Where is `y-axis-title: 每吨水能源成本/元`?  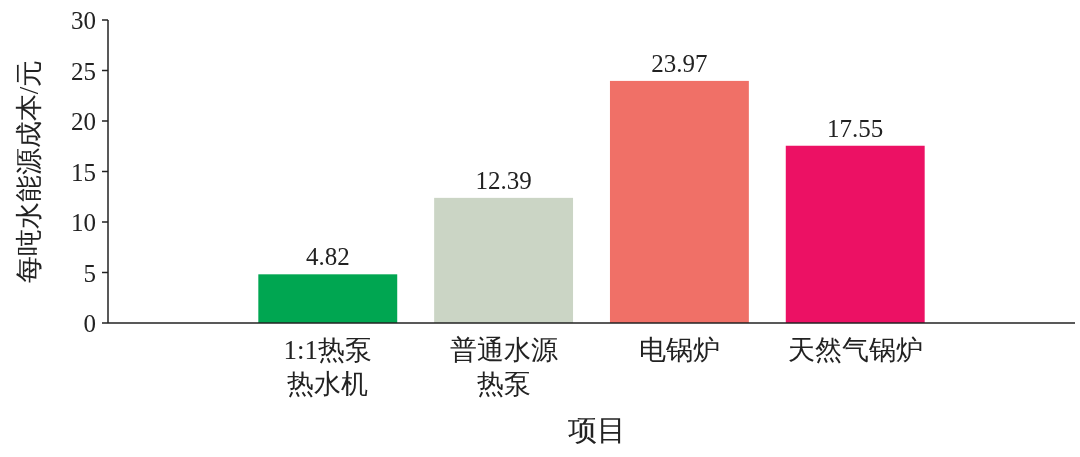 y-axis-title: 每吨水能源成本/元 is located at coordinates (29, 171).